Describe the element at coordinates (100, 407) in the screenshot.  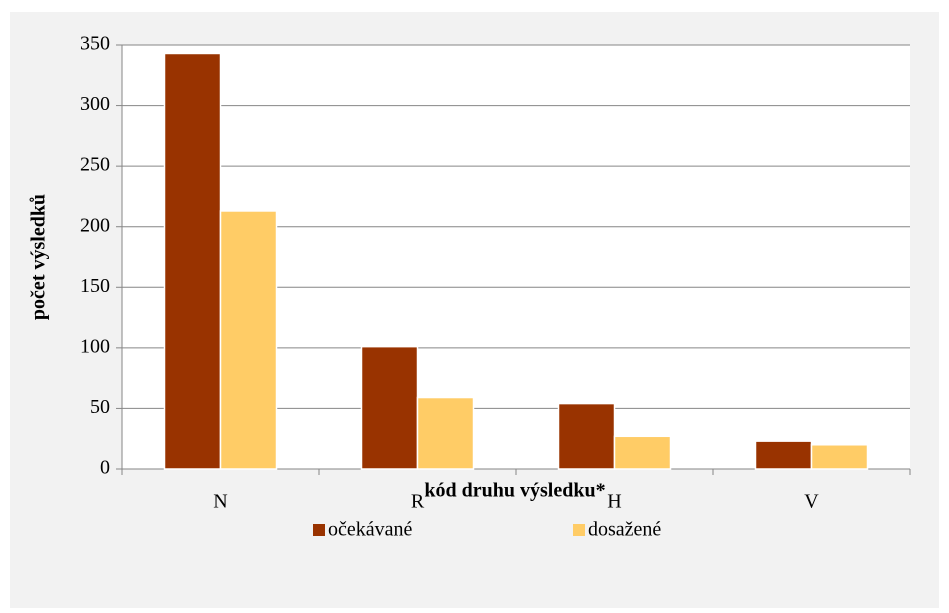
I see `y-tick-label: 50` at that location.